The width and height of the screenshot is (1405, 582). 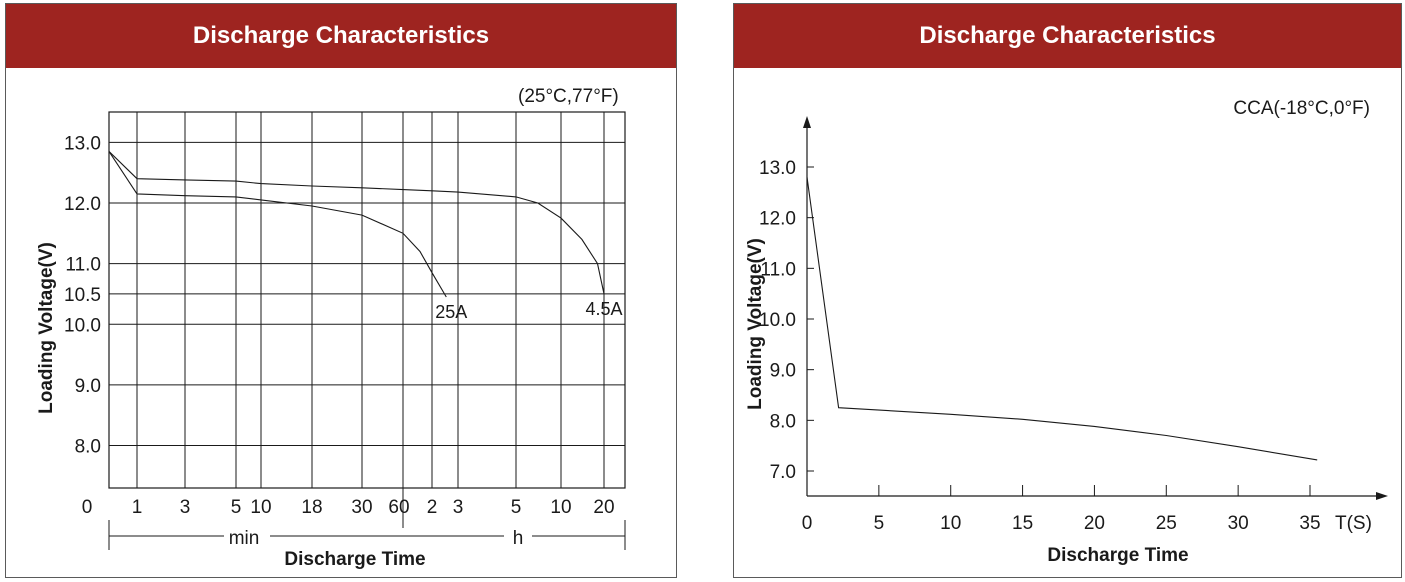 I want to click on discharge-curve-4-5a, so click(x=356, y=223).